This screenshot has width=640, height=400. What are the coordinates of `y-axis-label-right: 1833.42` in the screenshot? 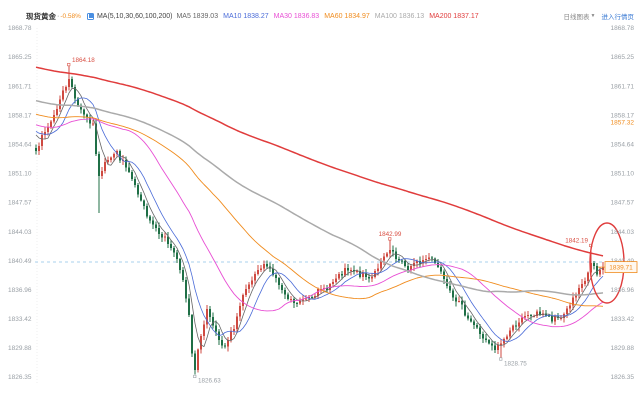 It's located at (623, 319).